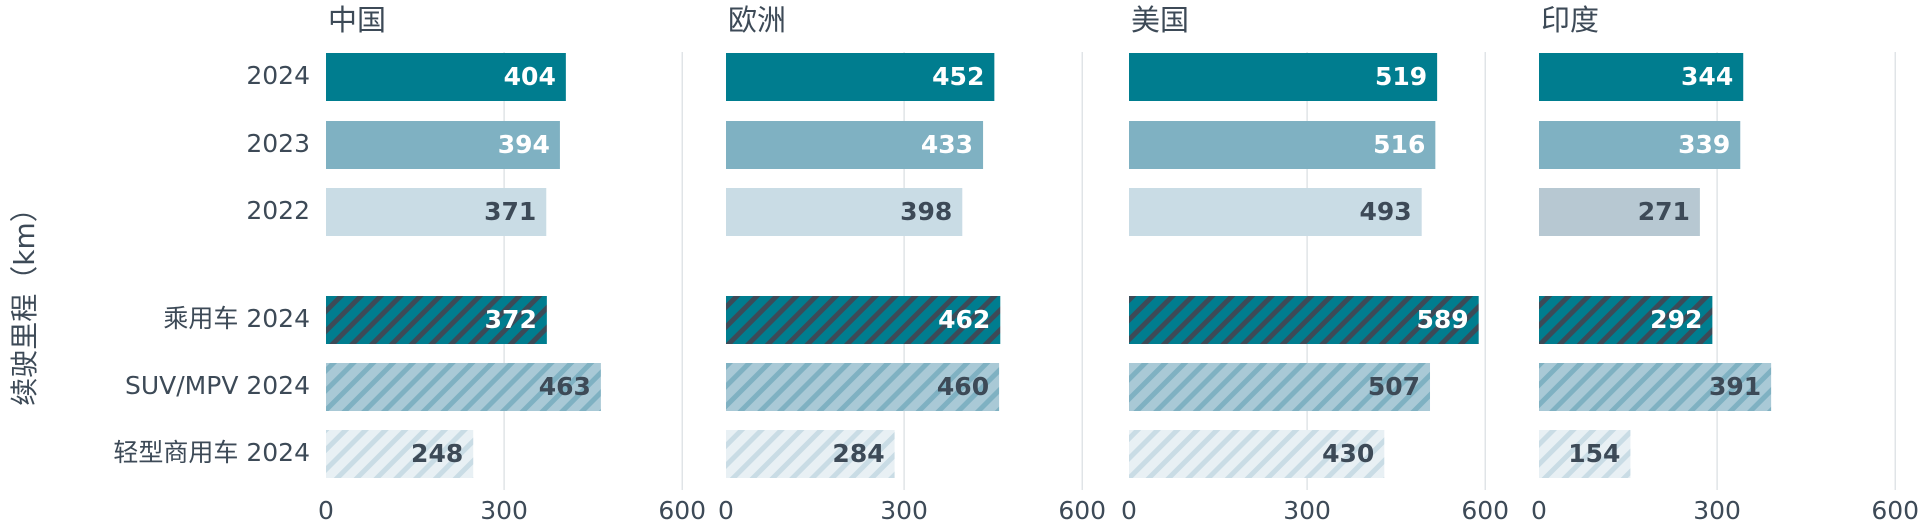 The image size is (1920, 530). Describe the element at coordinates (217, 385) in the screenshot. I see `category-label: SUV/MPV 2024` at that location.